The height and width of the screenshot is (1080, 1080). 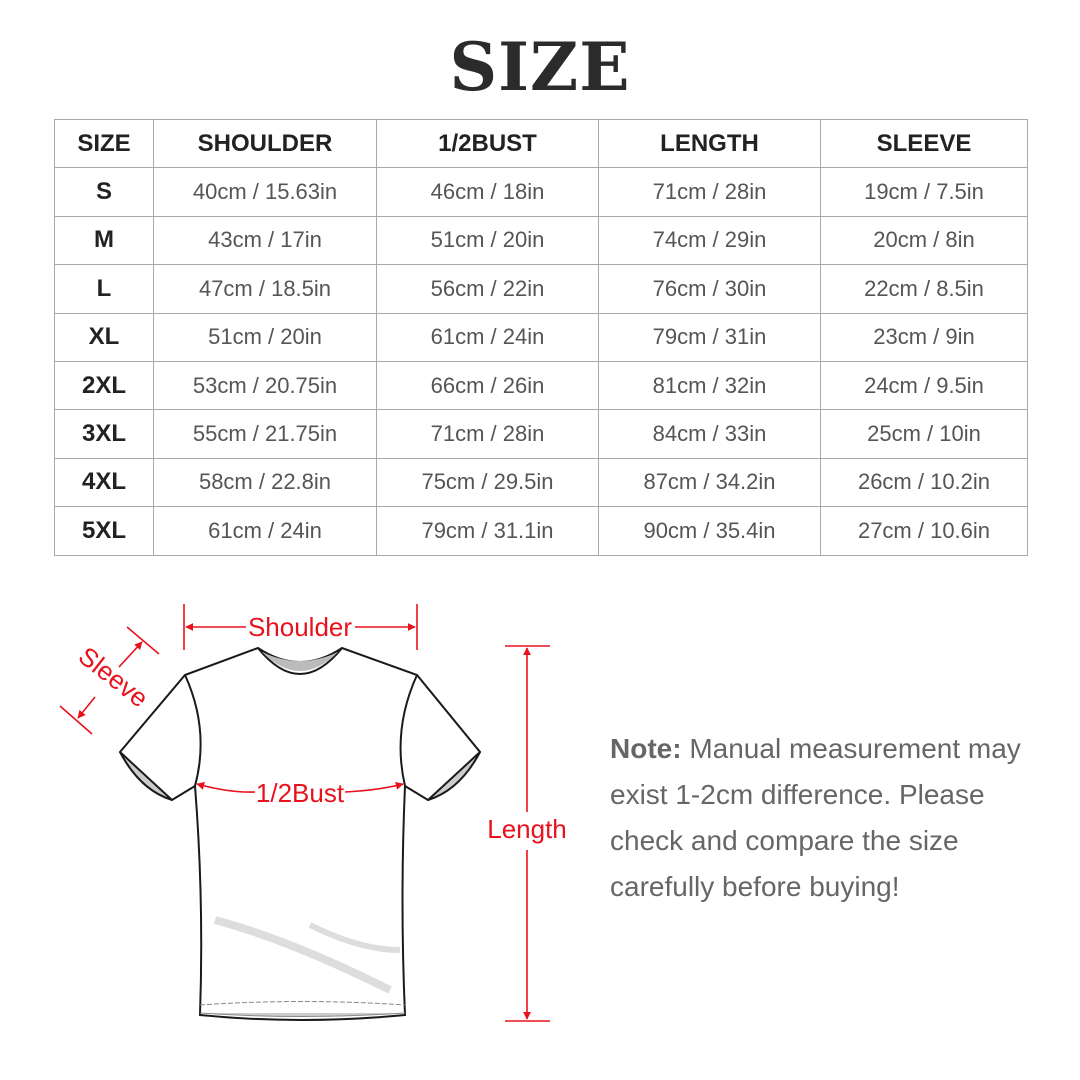 I want to click on cell-sleeve: 27cm / 10.6in, so click(x=924, y=531).